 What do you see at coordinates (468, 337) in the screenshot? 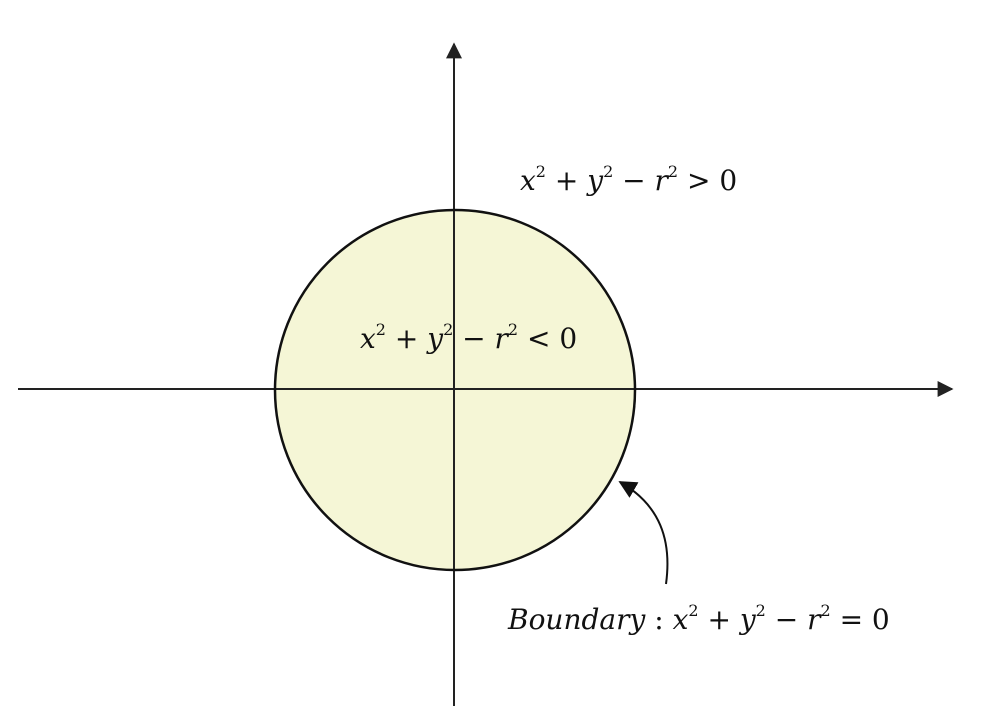
I see `inside-inequality-label: x2 + y2 − r2 < 0` at bounding box center [468, 337].